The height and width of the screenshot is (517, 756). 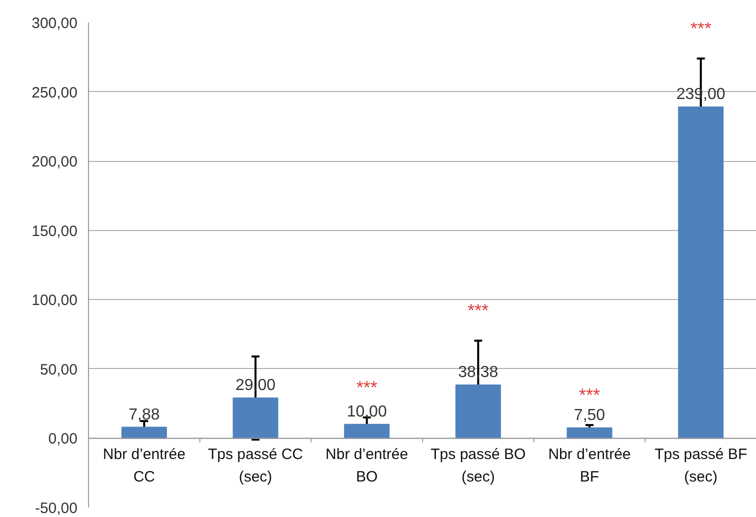 I want to click on y-tick-label: 200,00, so click(x=55, y=162).